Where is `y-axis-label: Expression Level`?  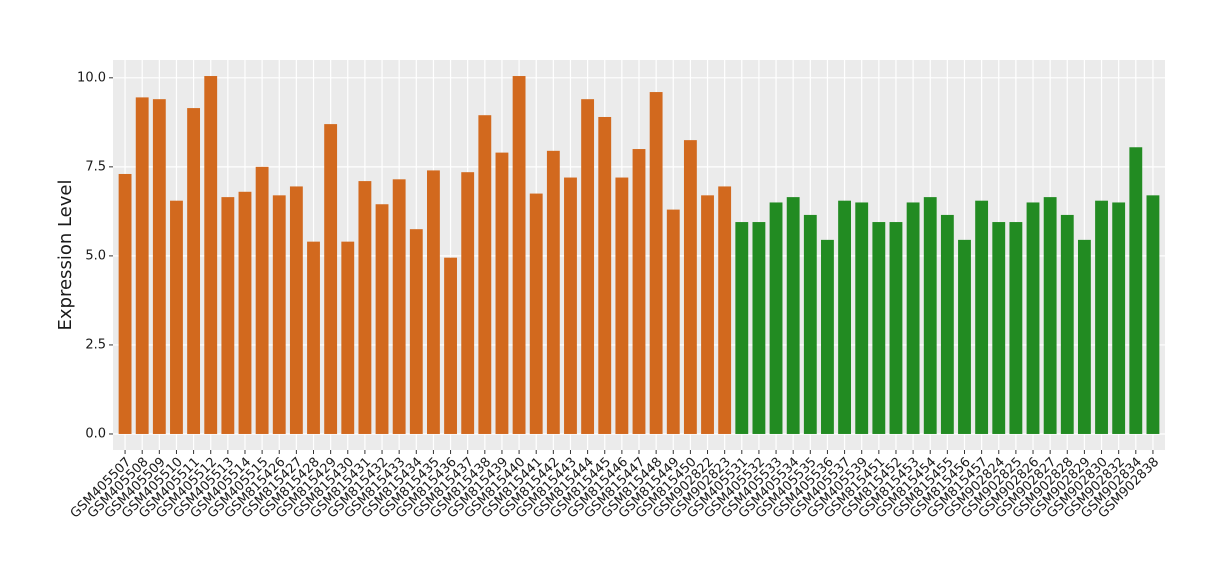 y-axis-label: Expression Level is located at coordinates (65, 255).